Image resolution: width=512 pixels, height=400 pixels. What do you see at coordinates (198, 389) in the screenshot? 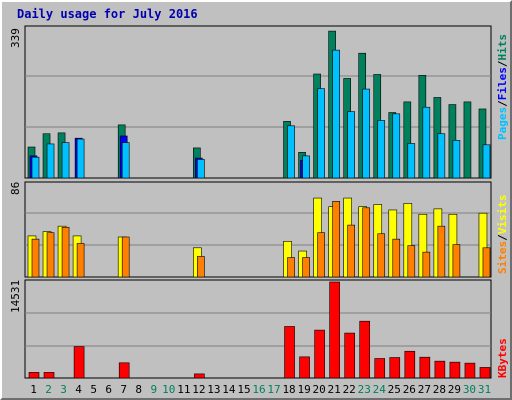
I see `x-tick-label-12: 12` at bounding box center [198, 389].